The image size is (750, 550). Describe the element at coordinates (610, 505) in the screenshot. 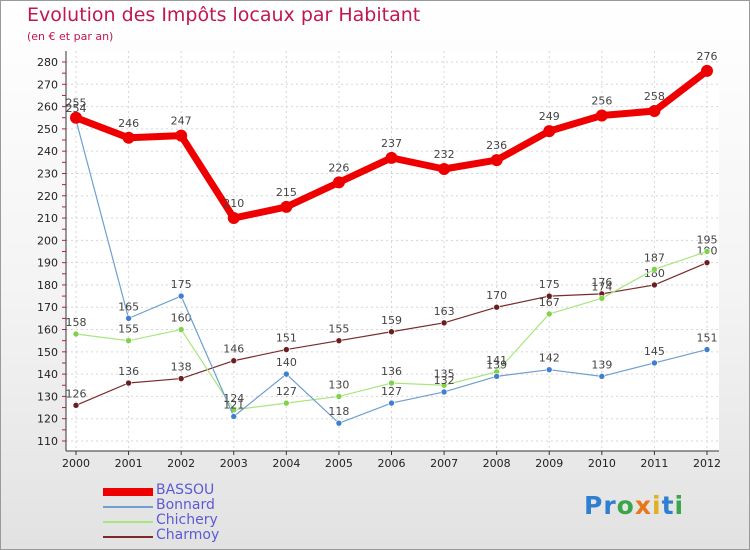

I see `logo-letter: r` at that location.